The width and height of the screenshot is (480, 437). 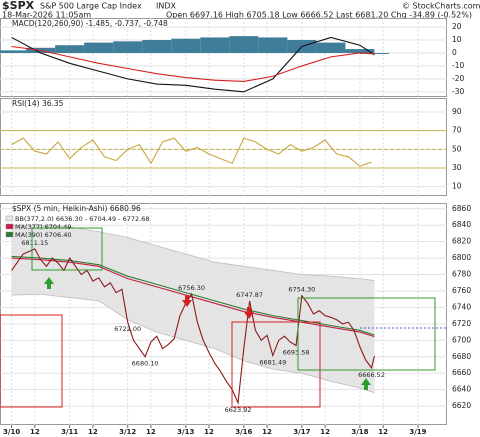 What do you see at coordinates (166, 6) in the screenshot?
I see `exchange: INDX` at bounding box center [166, 6].